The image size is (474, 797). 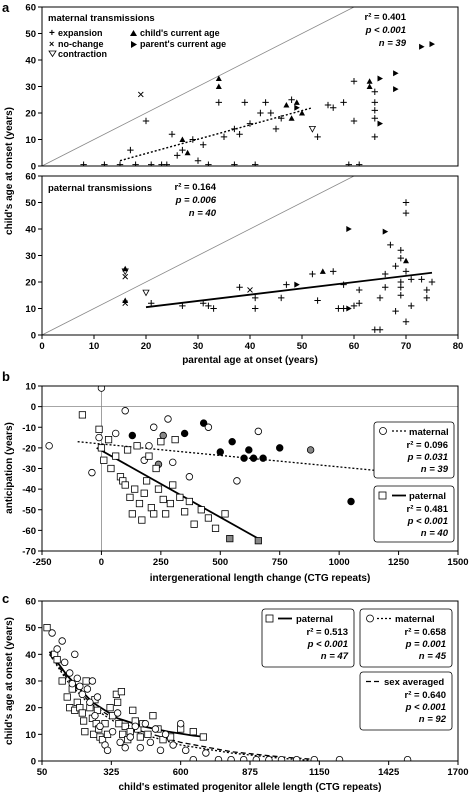 What do you see at coordinates (30, 655) in the screenshot?
I see `y-tick-label: 40` at bounding box center [30, 655].